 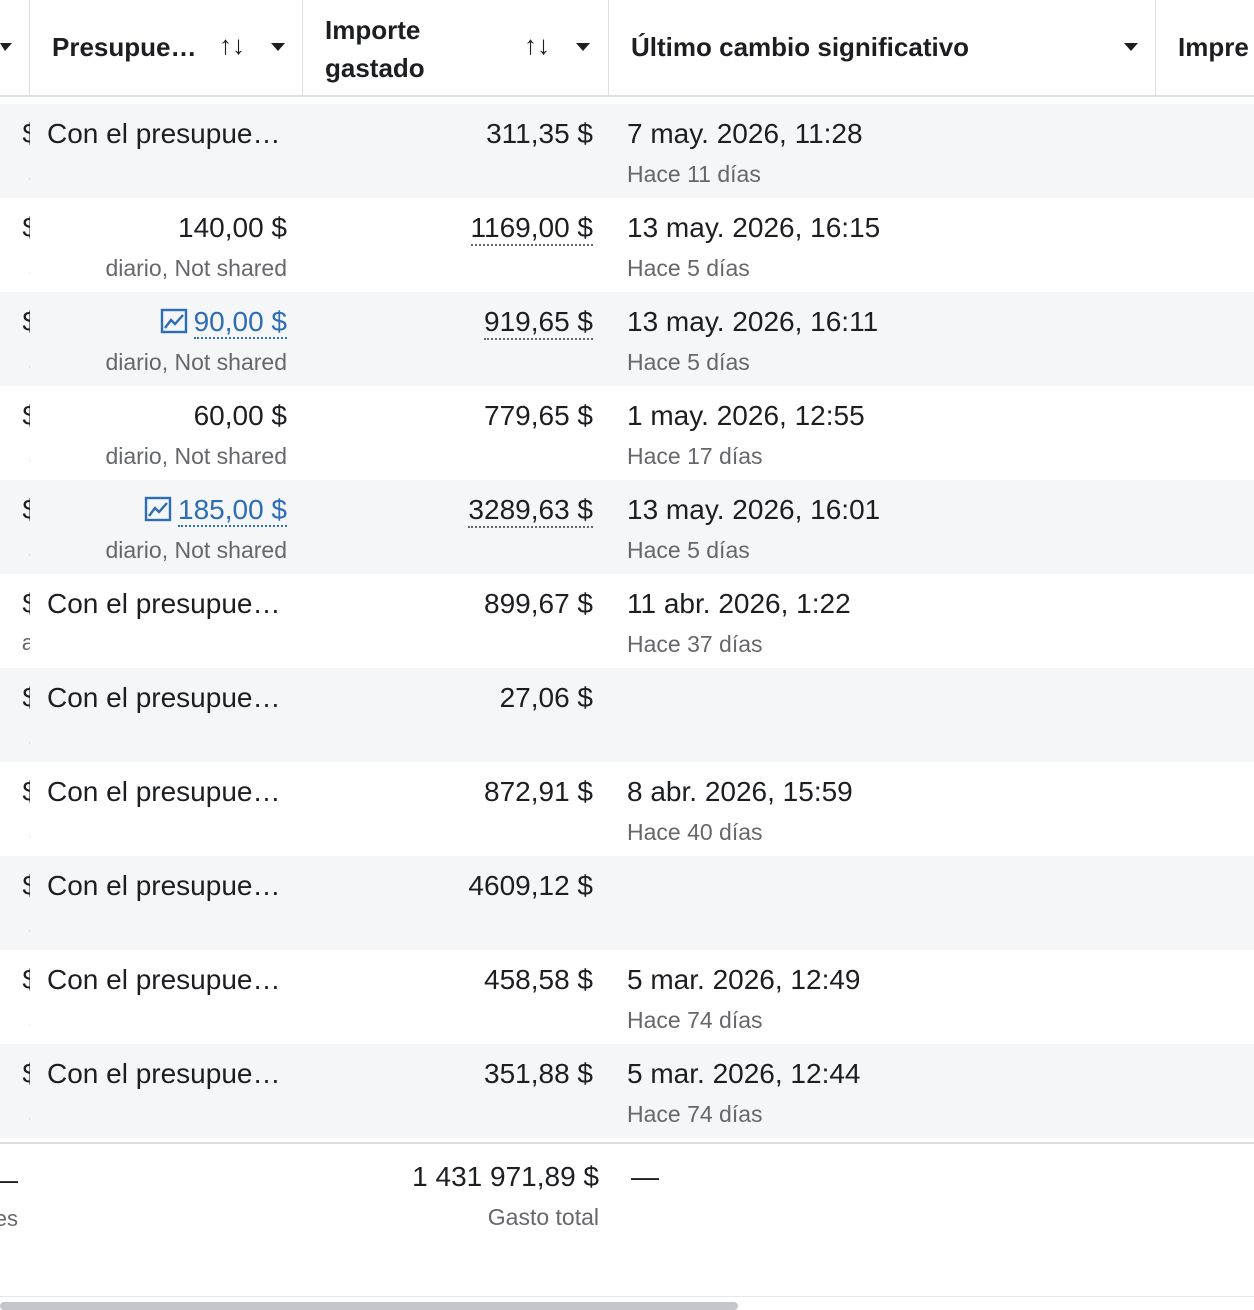 What do you see at coordinates (9, 1218) in the screenshot?
I see `footer-left-sub: es` at bounding box center [9, 1218].